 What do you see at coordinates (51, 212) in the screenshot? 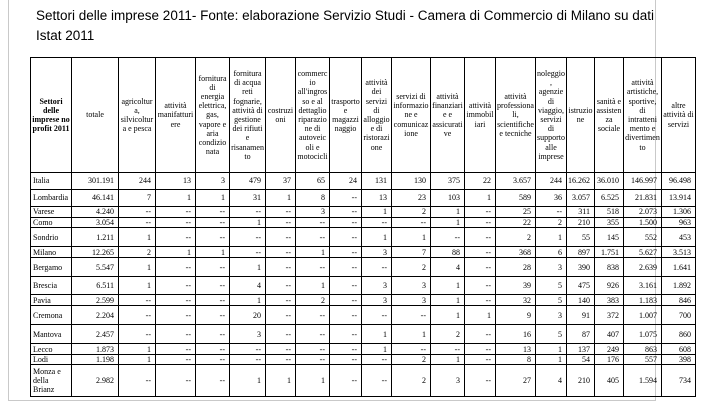
I see `row-label: Varese` at bounding box center [51, 212].